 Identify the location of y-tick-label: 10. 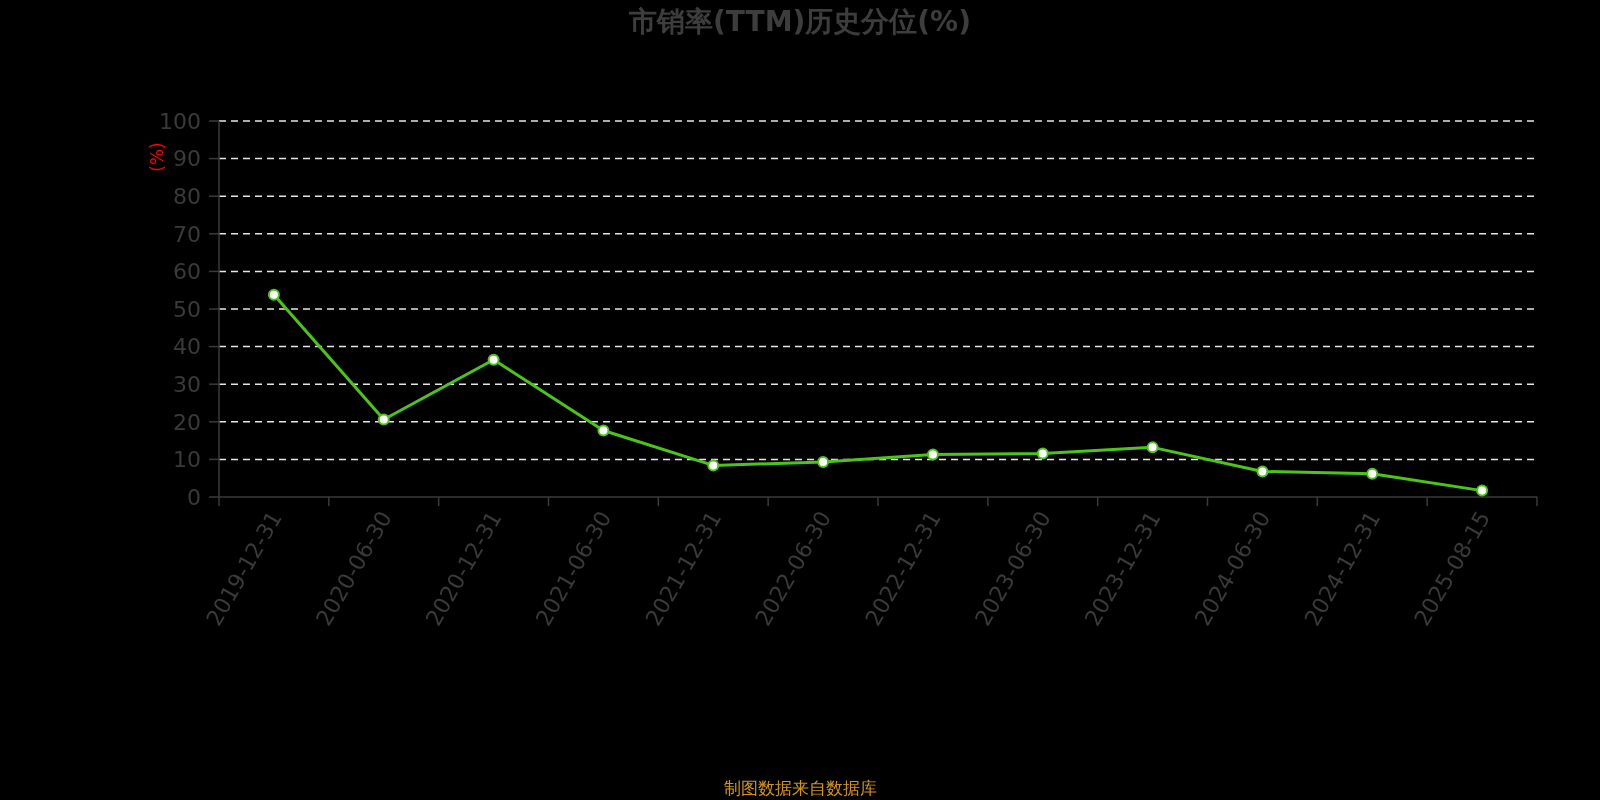
(187, 460).